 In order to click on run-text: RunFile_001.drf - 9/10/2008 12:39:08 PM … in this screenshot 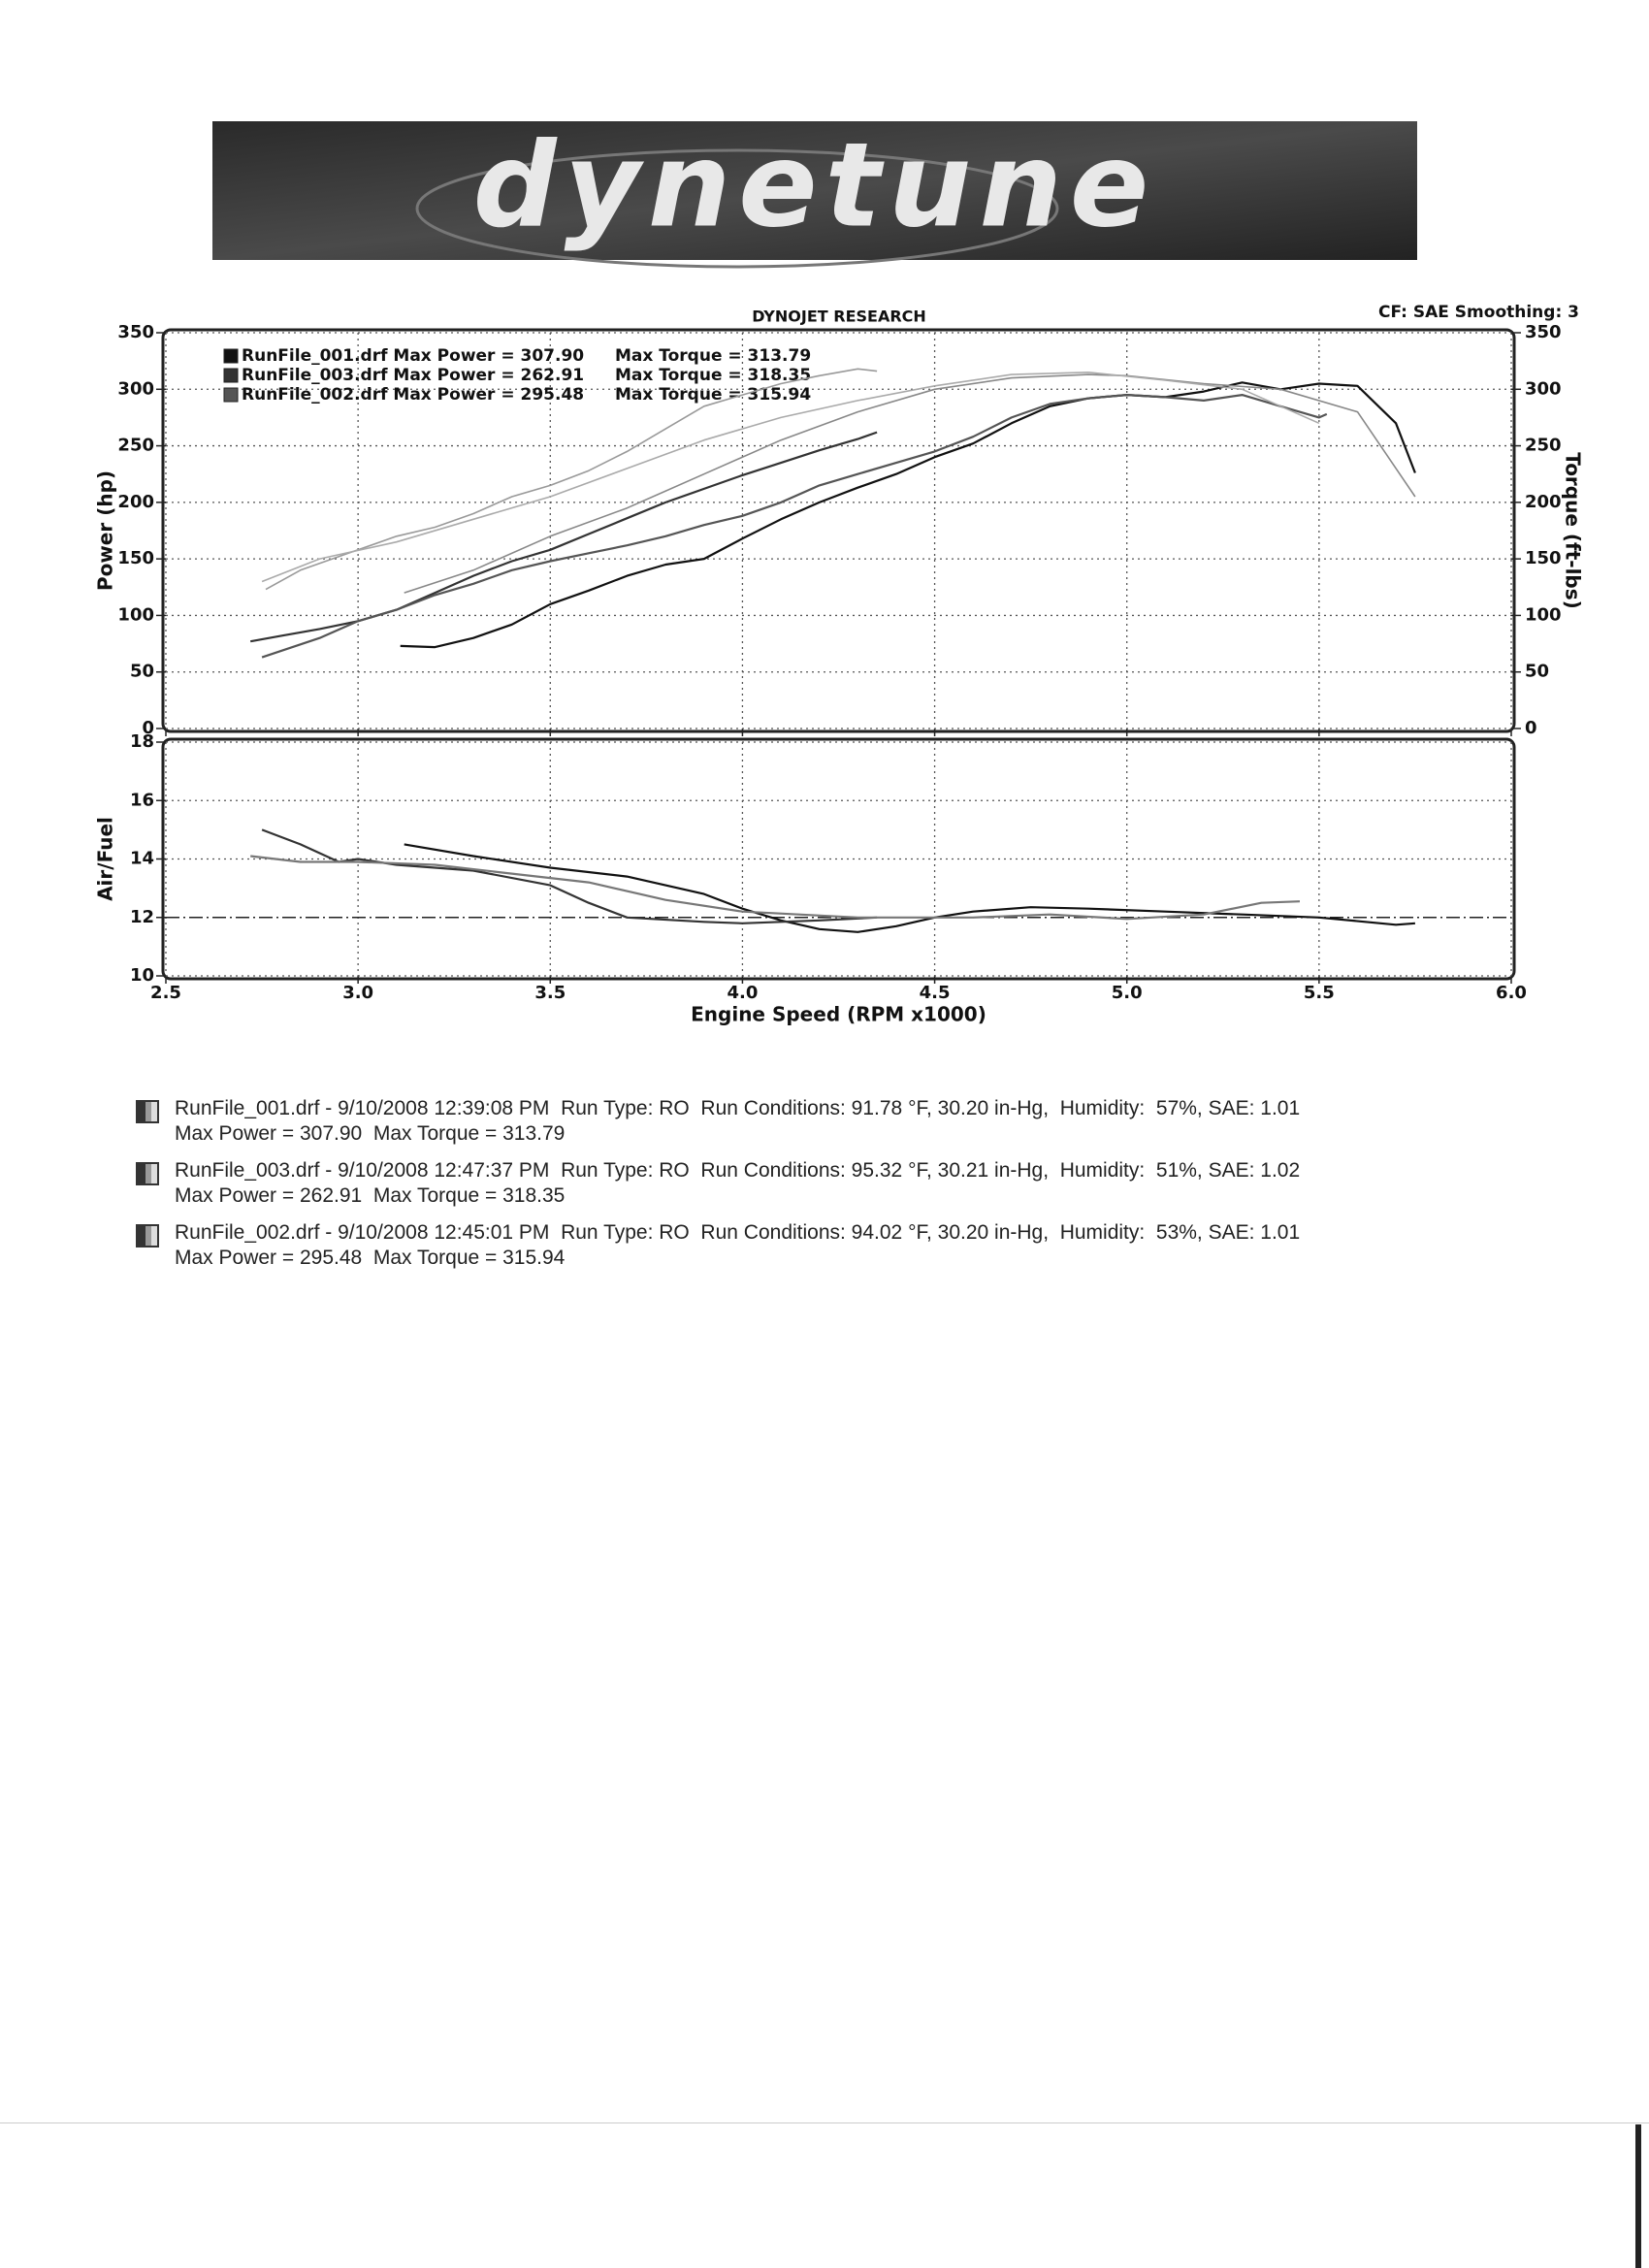, I will do `click(738, 1108)`.